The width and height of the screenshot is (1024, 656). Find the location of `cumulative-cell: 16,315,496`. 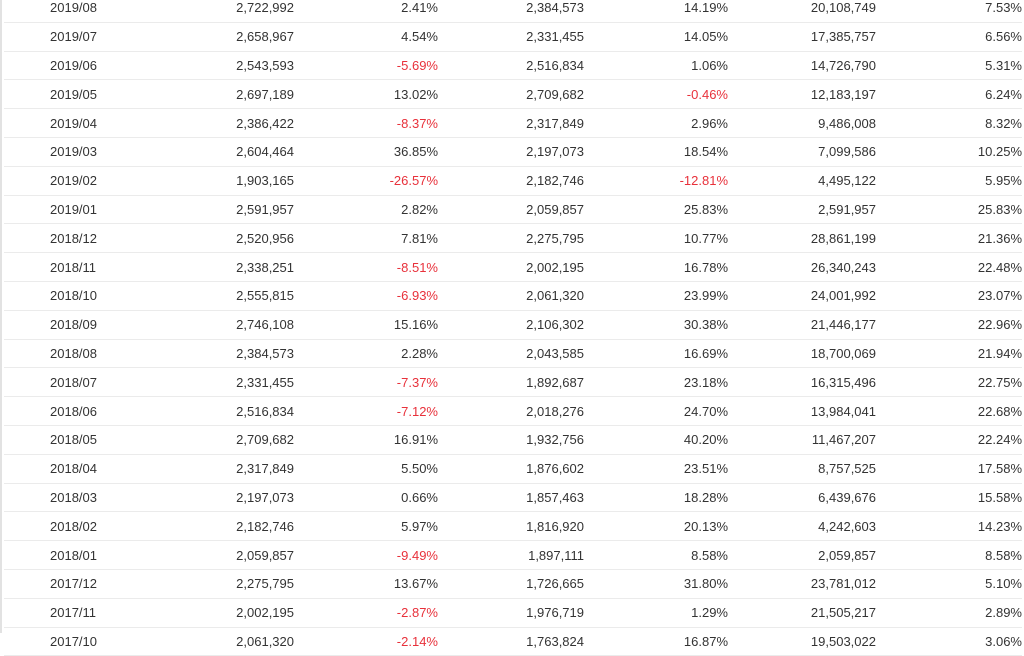

cumulative-cell: 16,315,496 is located at coordinates (802, 382).